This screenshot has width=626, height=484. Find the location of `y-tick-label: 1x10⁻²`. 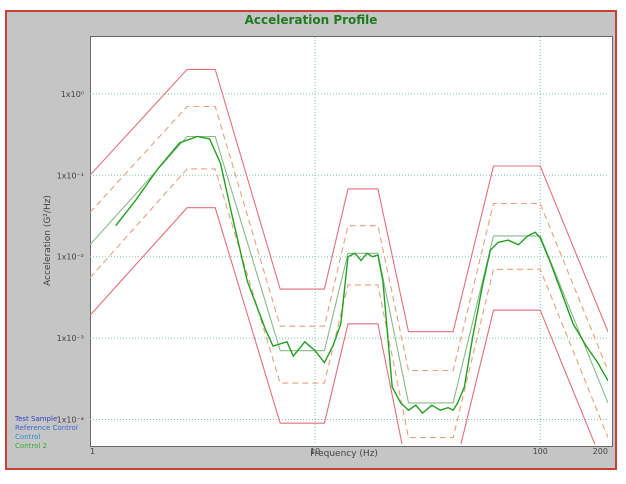

y-tick-label: 1x10⁻² is located at coordinates (70, 257).